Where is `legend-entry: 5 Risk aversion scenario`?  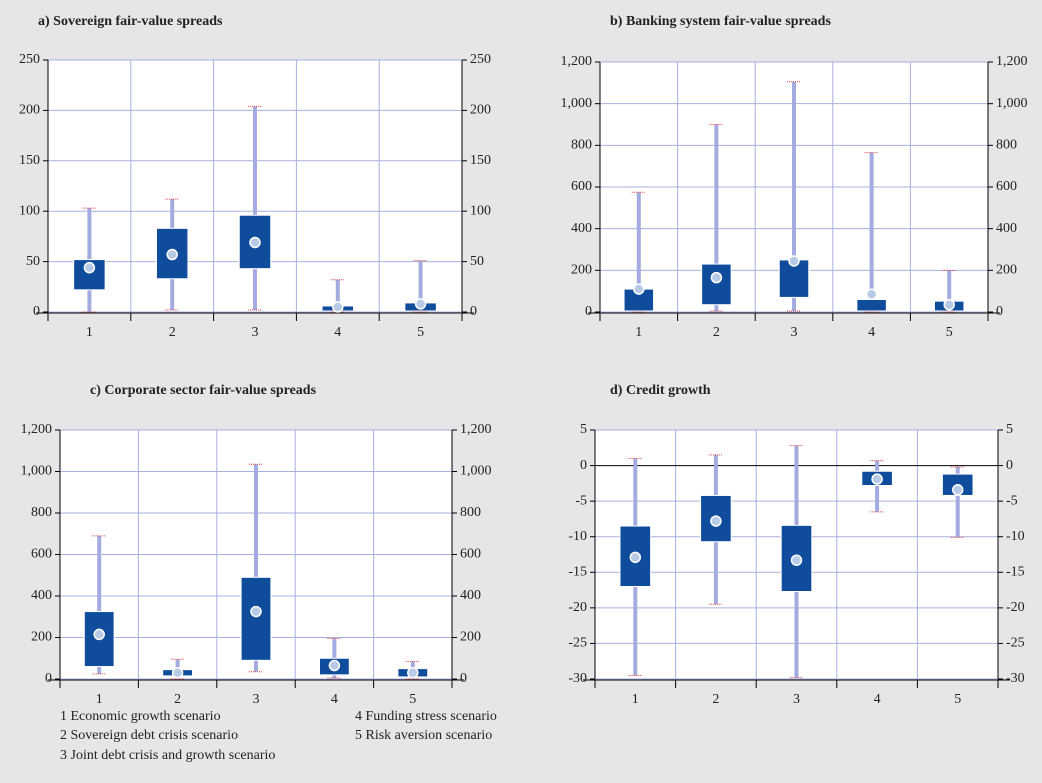 legend-entry: 5 Risk aversion scenario is located at coordinates (423, 735).